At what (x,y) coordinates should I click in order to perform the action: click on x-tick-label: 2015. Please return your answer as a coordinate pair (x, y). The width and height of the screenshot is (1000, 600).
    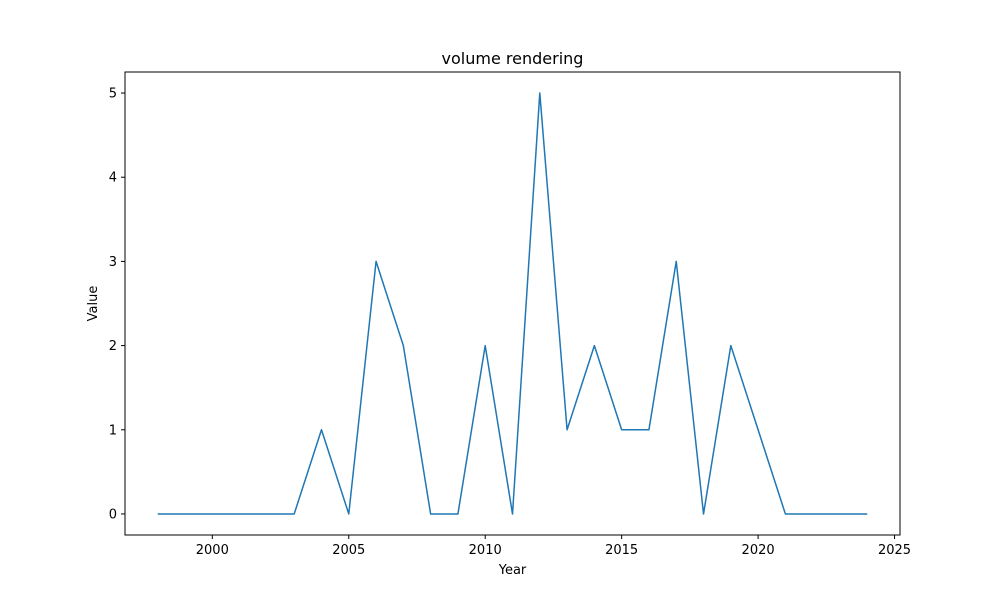
    Looking at the image, I should click on (621, 550).